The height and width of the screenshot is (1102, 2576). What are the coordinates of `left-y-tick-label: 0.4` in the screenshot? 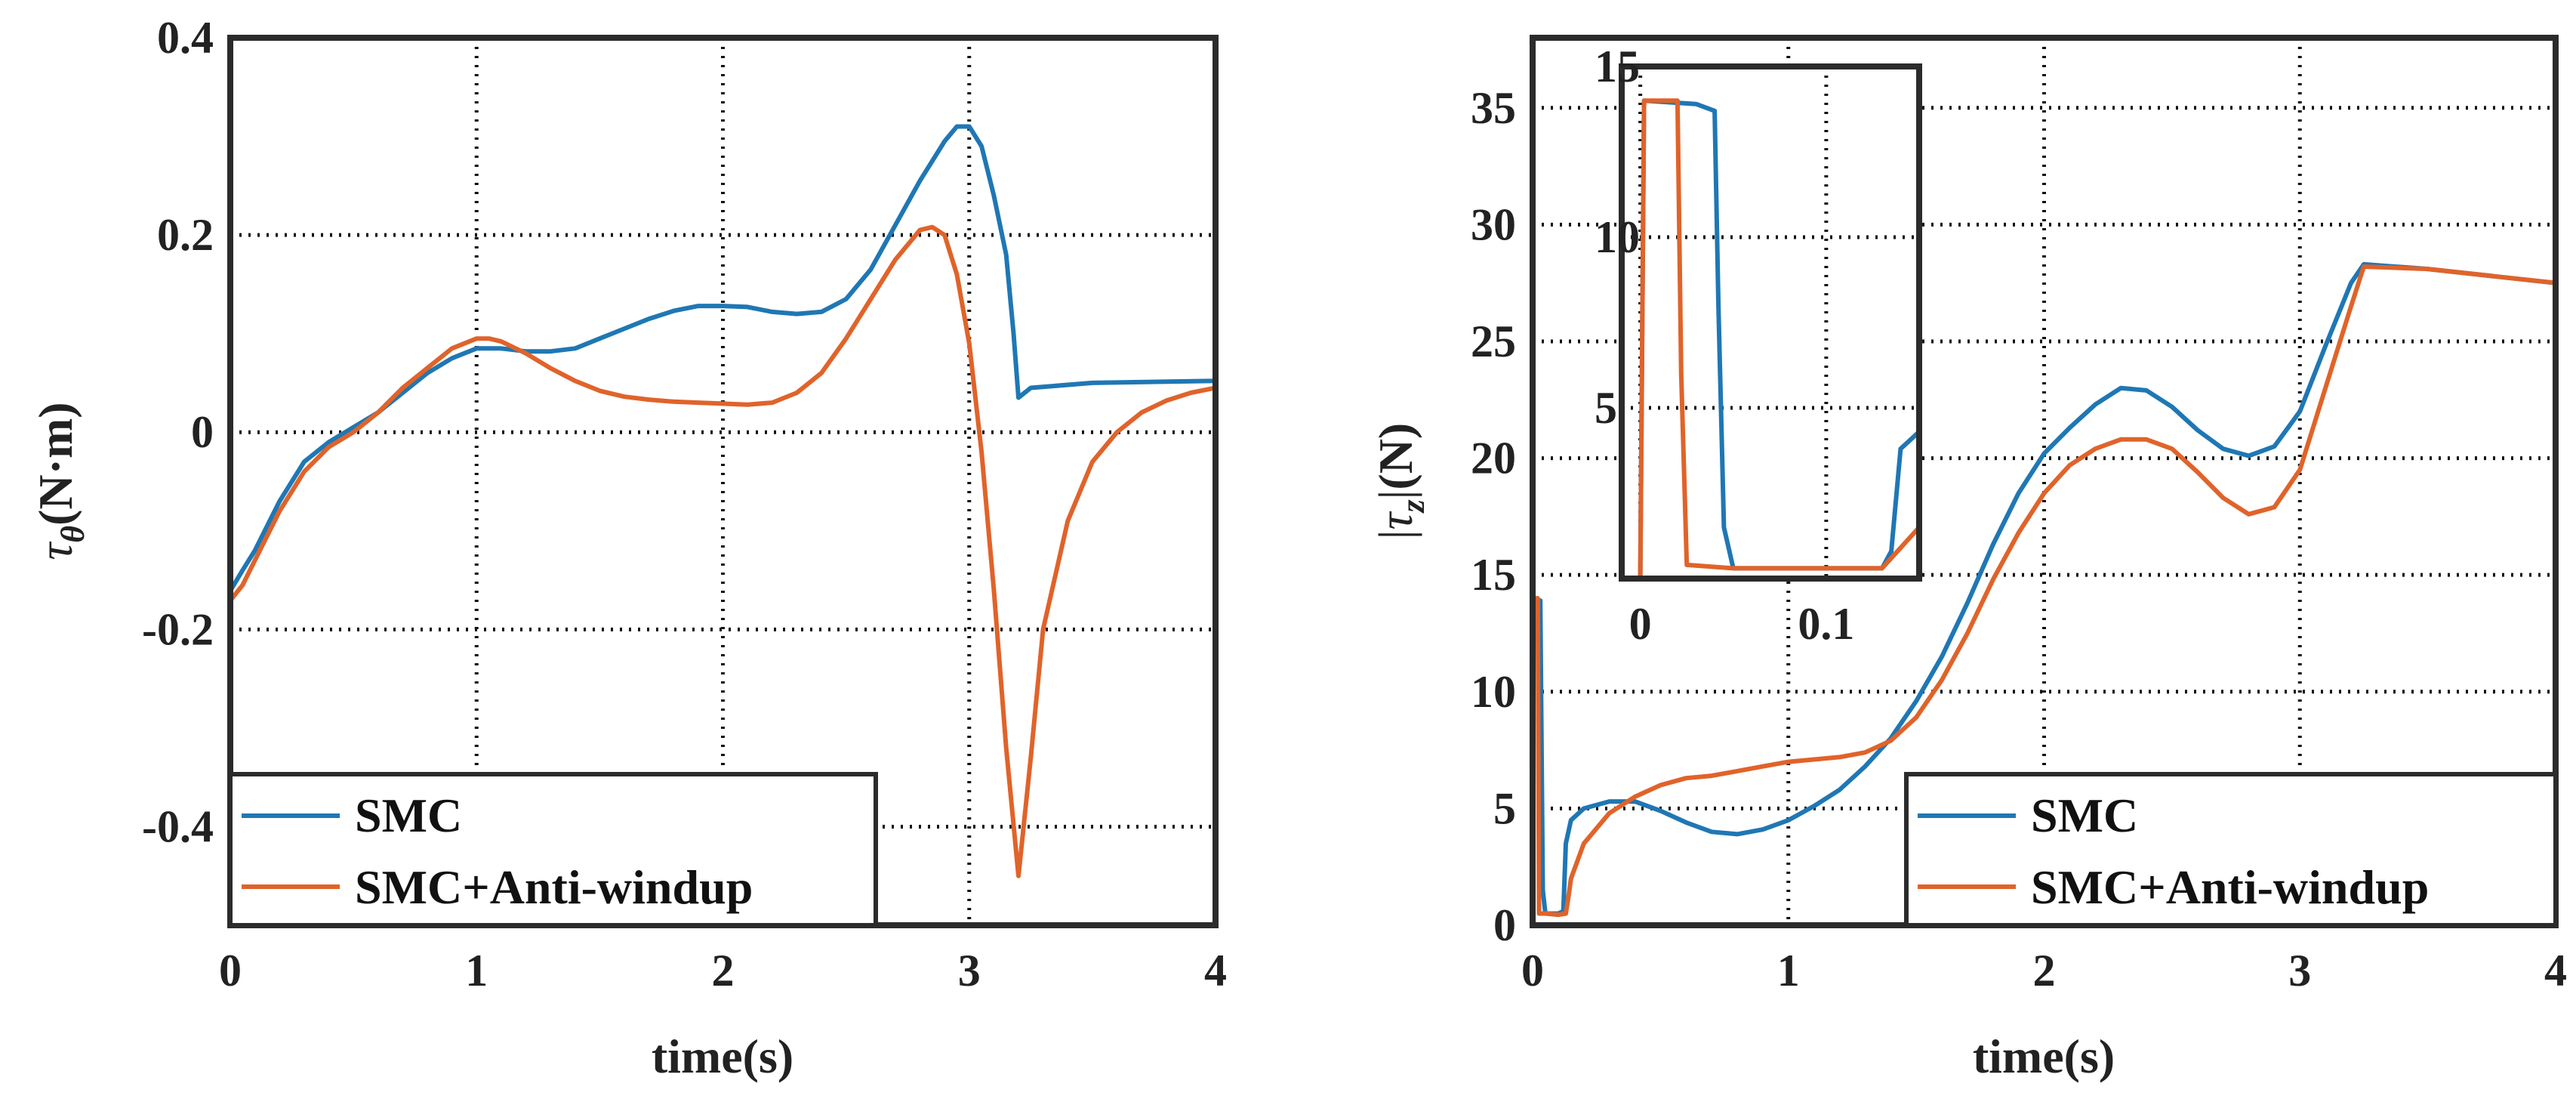 It's located at (185, 38).